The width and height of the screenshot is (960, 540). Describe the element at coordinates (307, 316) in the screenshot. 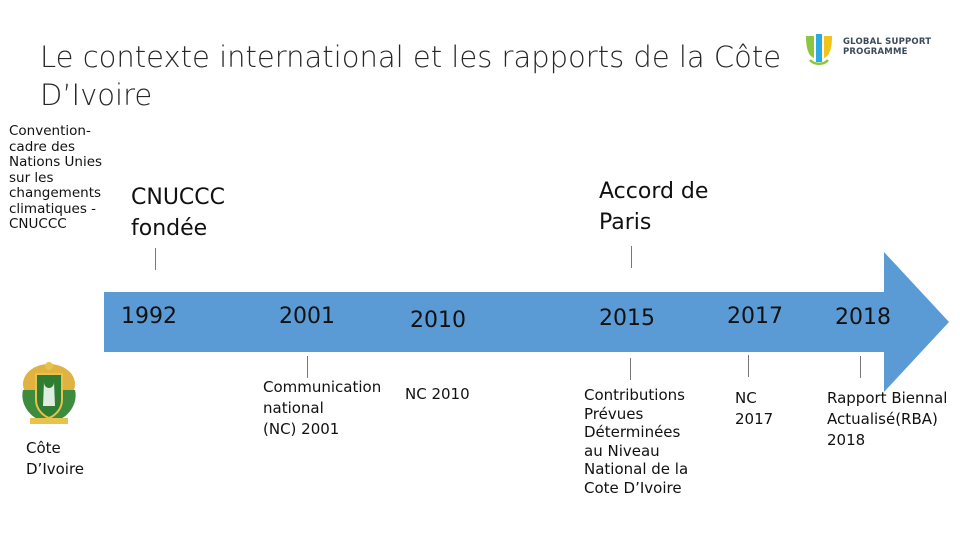

I see `year-2001: 2001` at that location.